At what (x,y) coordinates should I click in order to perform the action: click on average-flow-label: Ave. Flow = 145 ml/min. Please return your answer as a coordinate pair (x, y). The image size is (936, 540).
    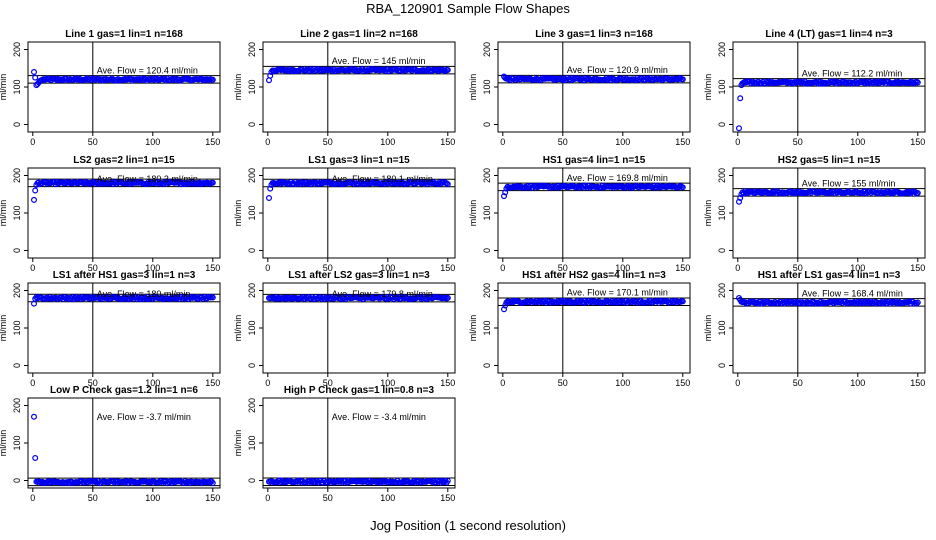
    Looking at the image, I should click on (379, 61).